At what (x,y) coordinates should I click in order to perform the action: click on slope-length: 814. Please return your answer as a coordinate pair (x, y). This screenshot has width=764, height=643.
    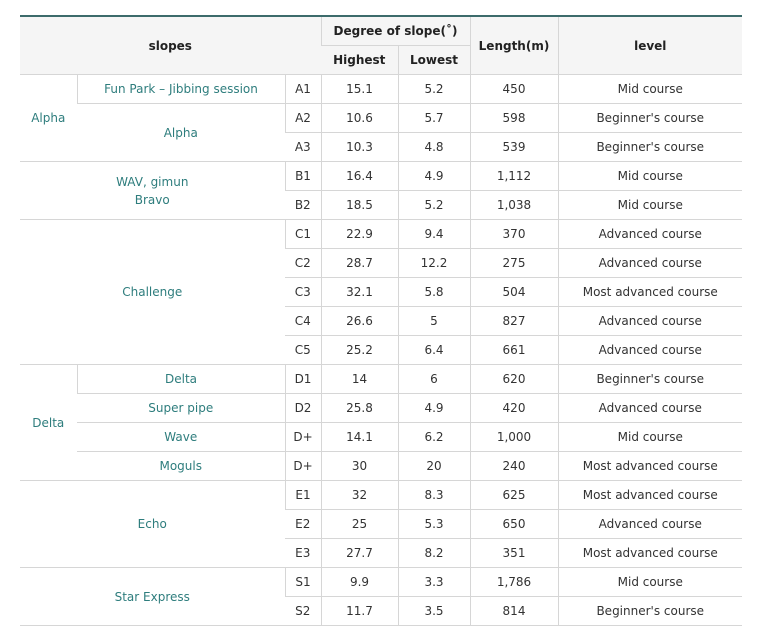
    Looking at the image, I should click on (513, 611).